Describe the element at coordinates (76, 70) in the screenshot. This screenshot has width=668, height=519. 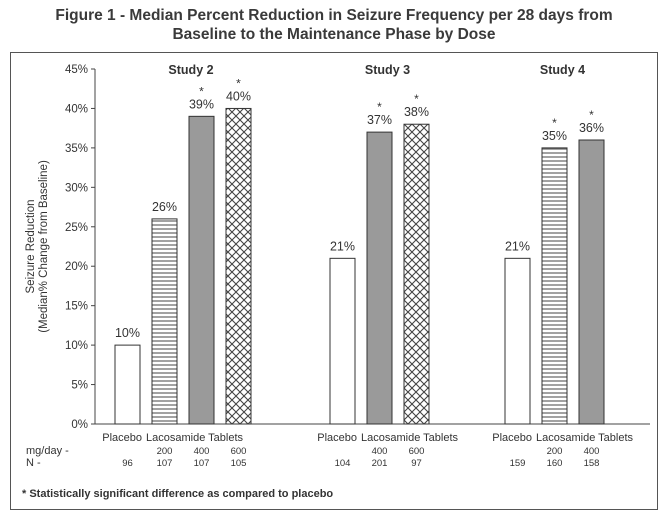
I see `y-tick-label: 45%` at that location.